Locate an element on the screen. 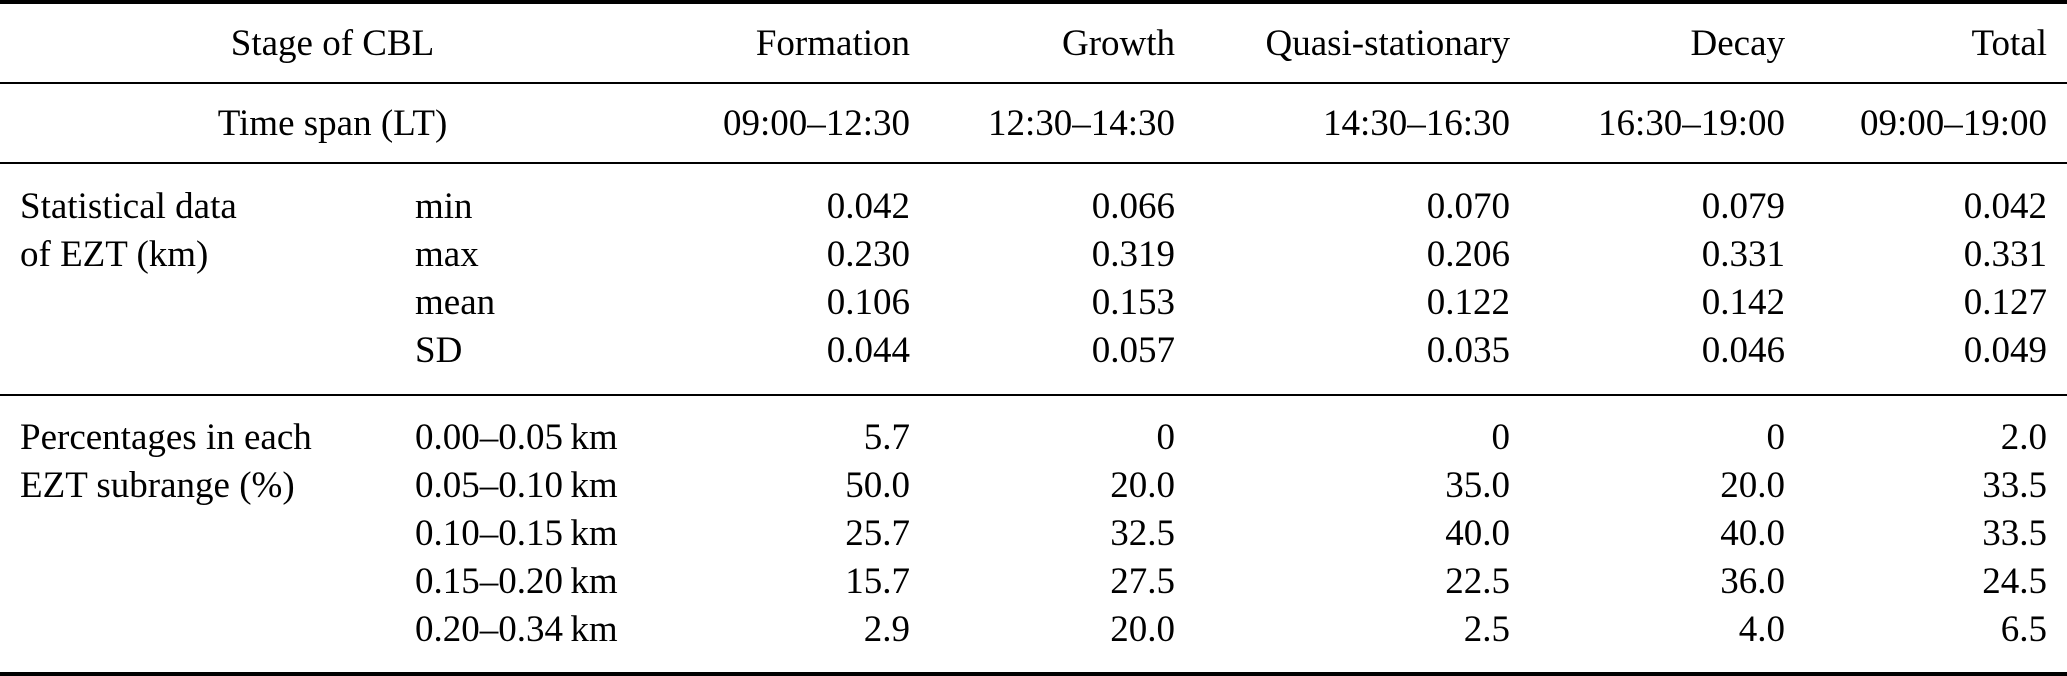 The width and height of the screenshot is (2067, 676). timespan-value: 16:30–19:00 is located at coordinates (1691, 123).